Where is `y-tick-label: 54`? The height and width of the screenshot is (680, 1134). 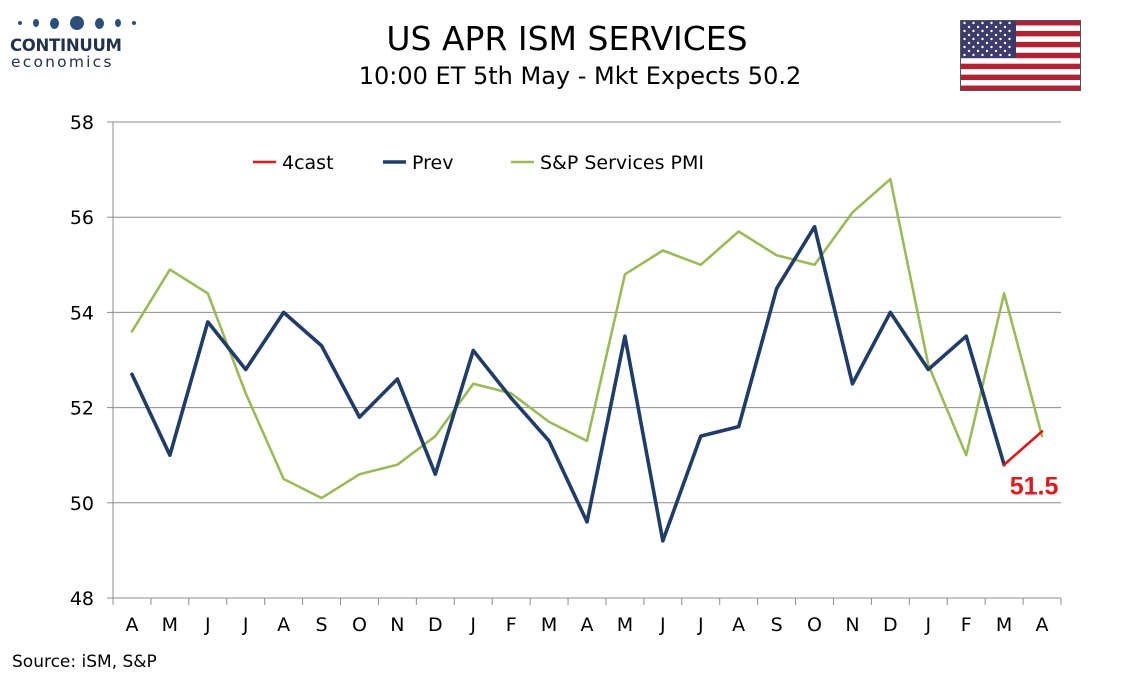 y-tick-label: 54 is located at coordinates (82, 313).